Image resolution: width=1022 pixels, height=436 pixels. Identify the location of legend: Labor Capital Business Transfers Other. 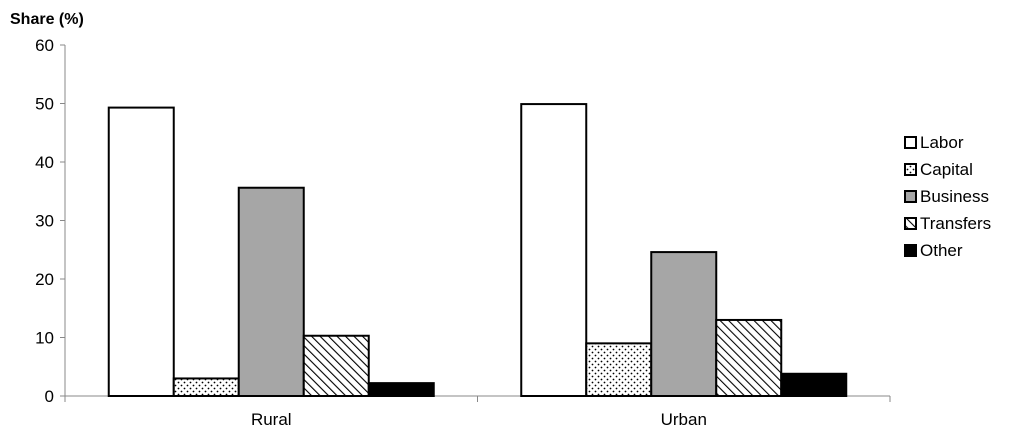
(947, 196).